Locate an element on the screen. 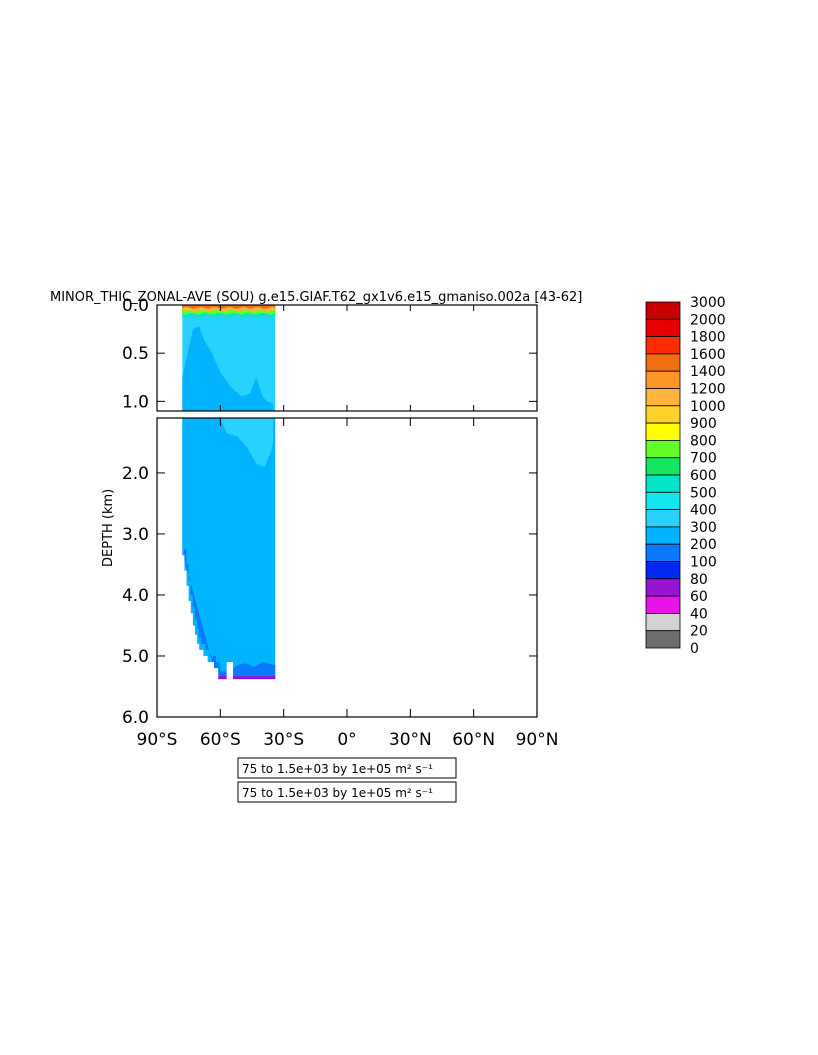 The image size is (818, 1055). y-tick-label: 4.0 is located at coordinates (135, 596).